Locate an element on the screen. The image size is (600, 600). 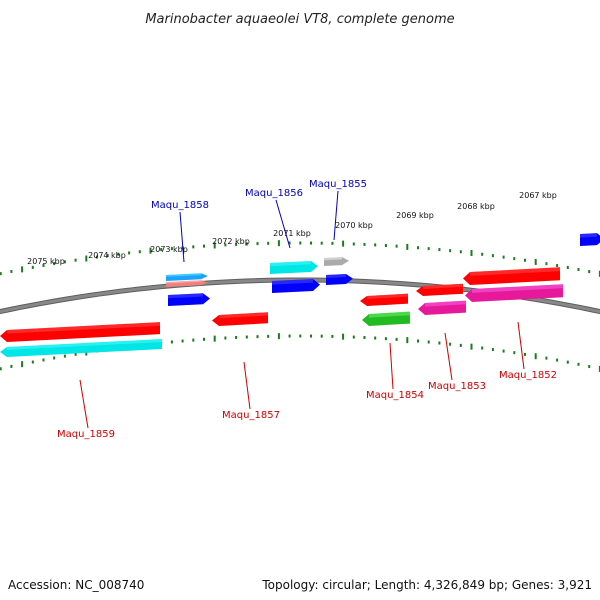
ruler-tick-label: 2074 kbp is located at coordinates (107, 255).